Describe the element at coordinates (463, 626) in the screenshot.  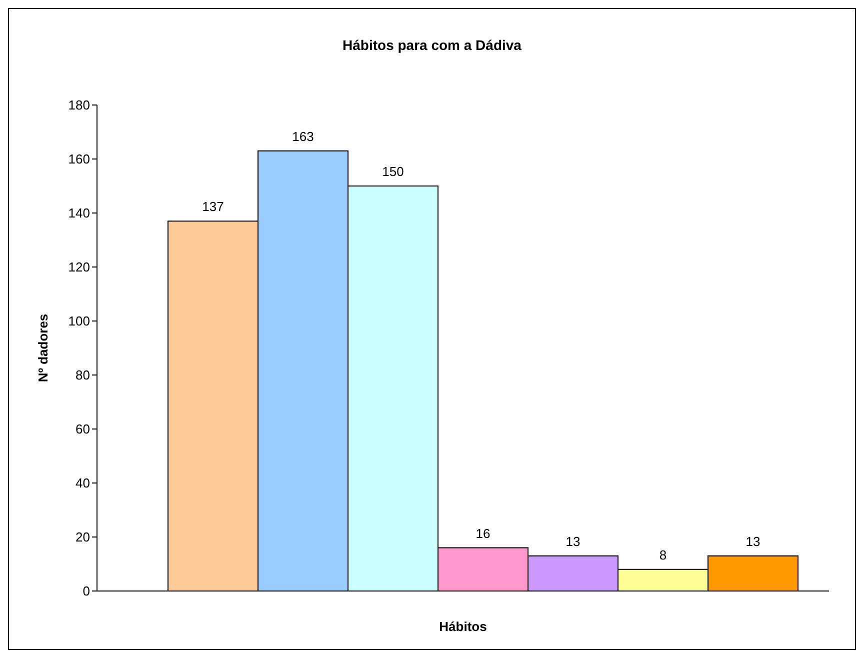
I see `x-axis-title: Hábitos` at that location.